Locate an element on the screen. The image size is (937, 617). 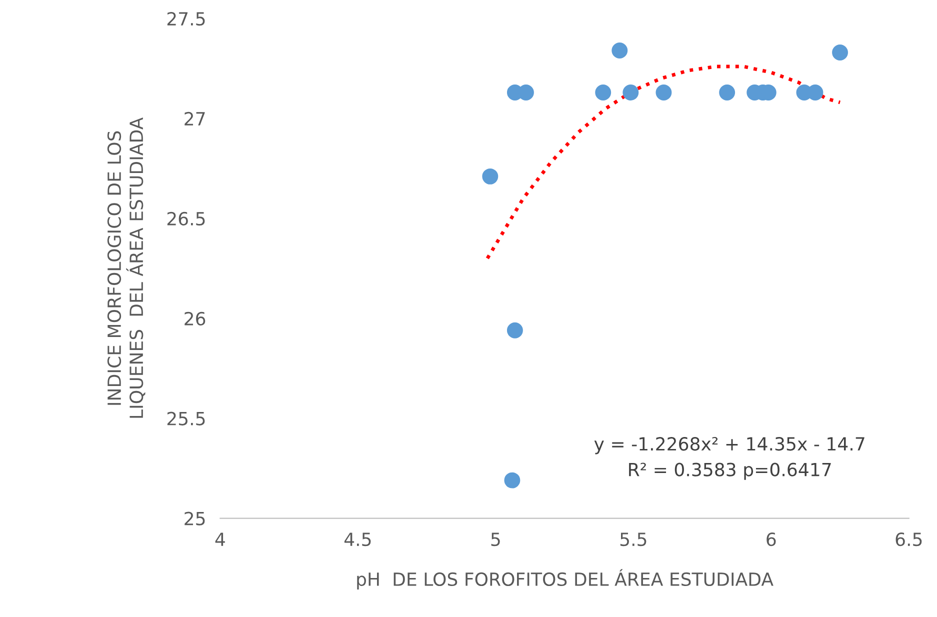
x-tick-label: 4.5 is located at coordinates (357, 539).